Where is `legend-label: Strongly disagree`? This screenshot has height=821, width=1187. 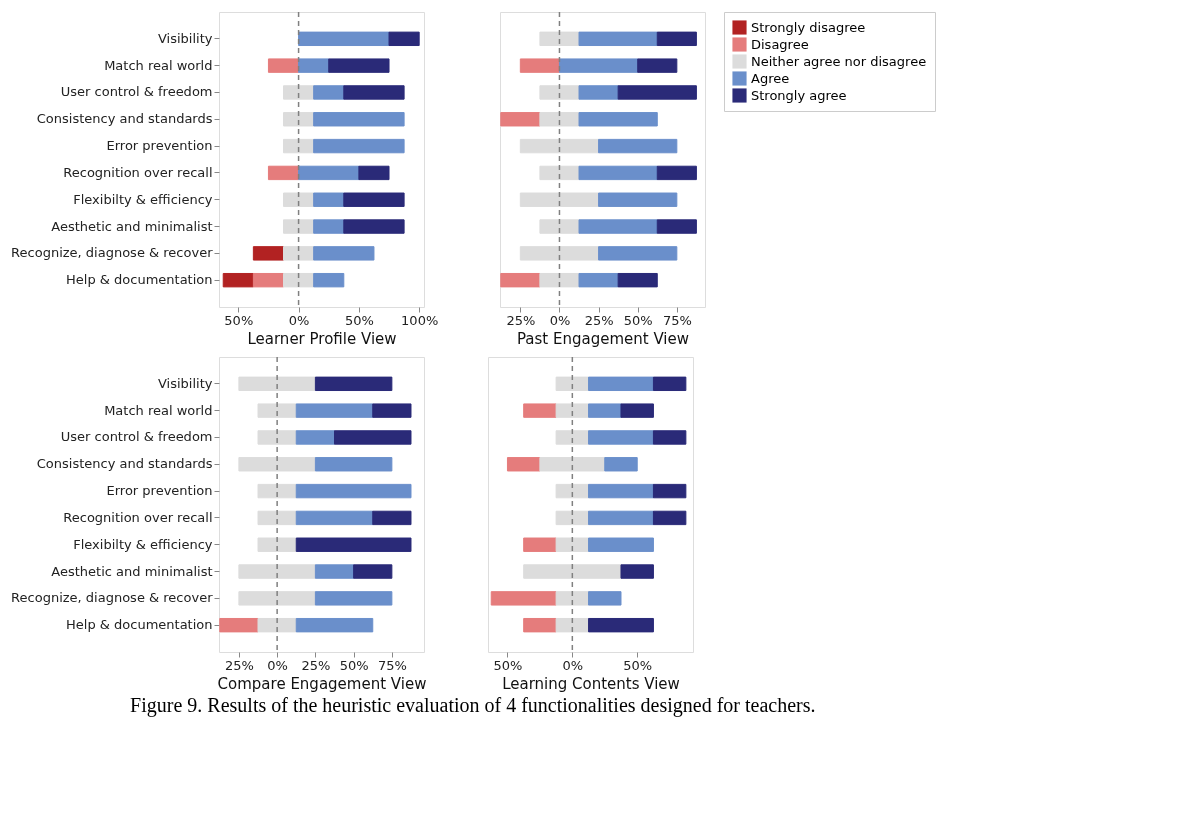
legend-label: Strongly disagree is located at coordinates (808, 27).